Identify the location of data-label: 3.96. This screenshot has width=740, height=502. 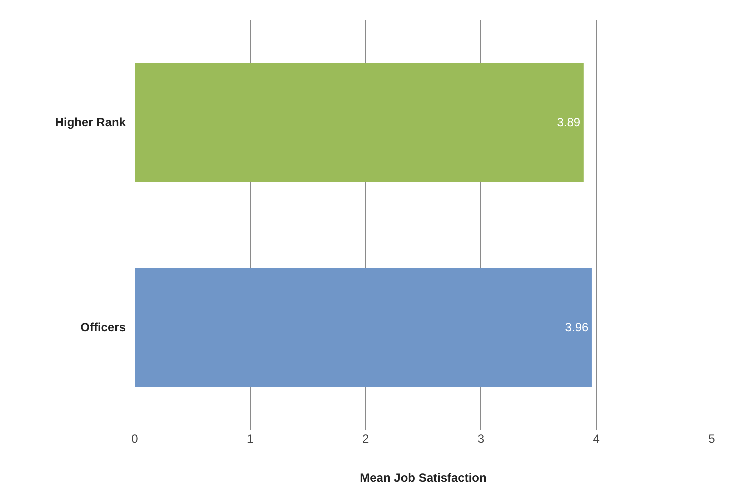
(577, 327).